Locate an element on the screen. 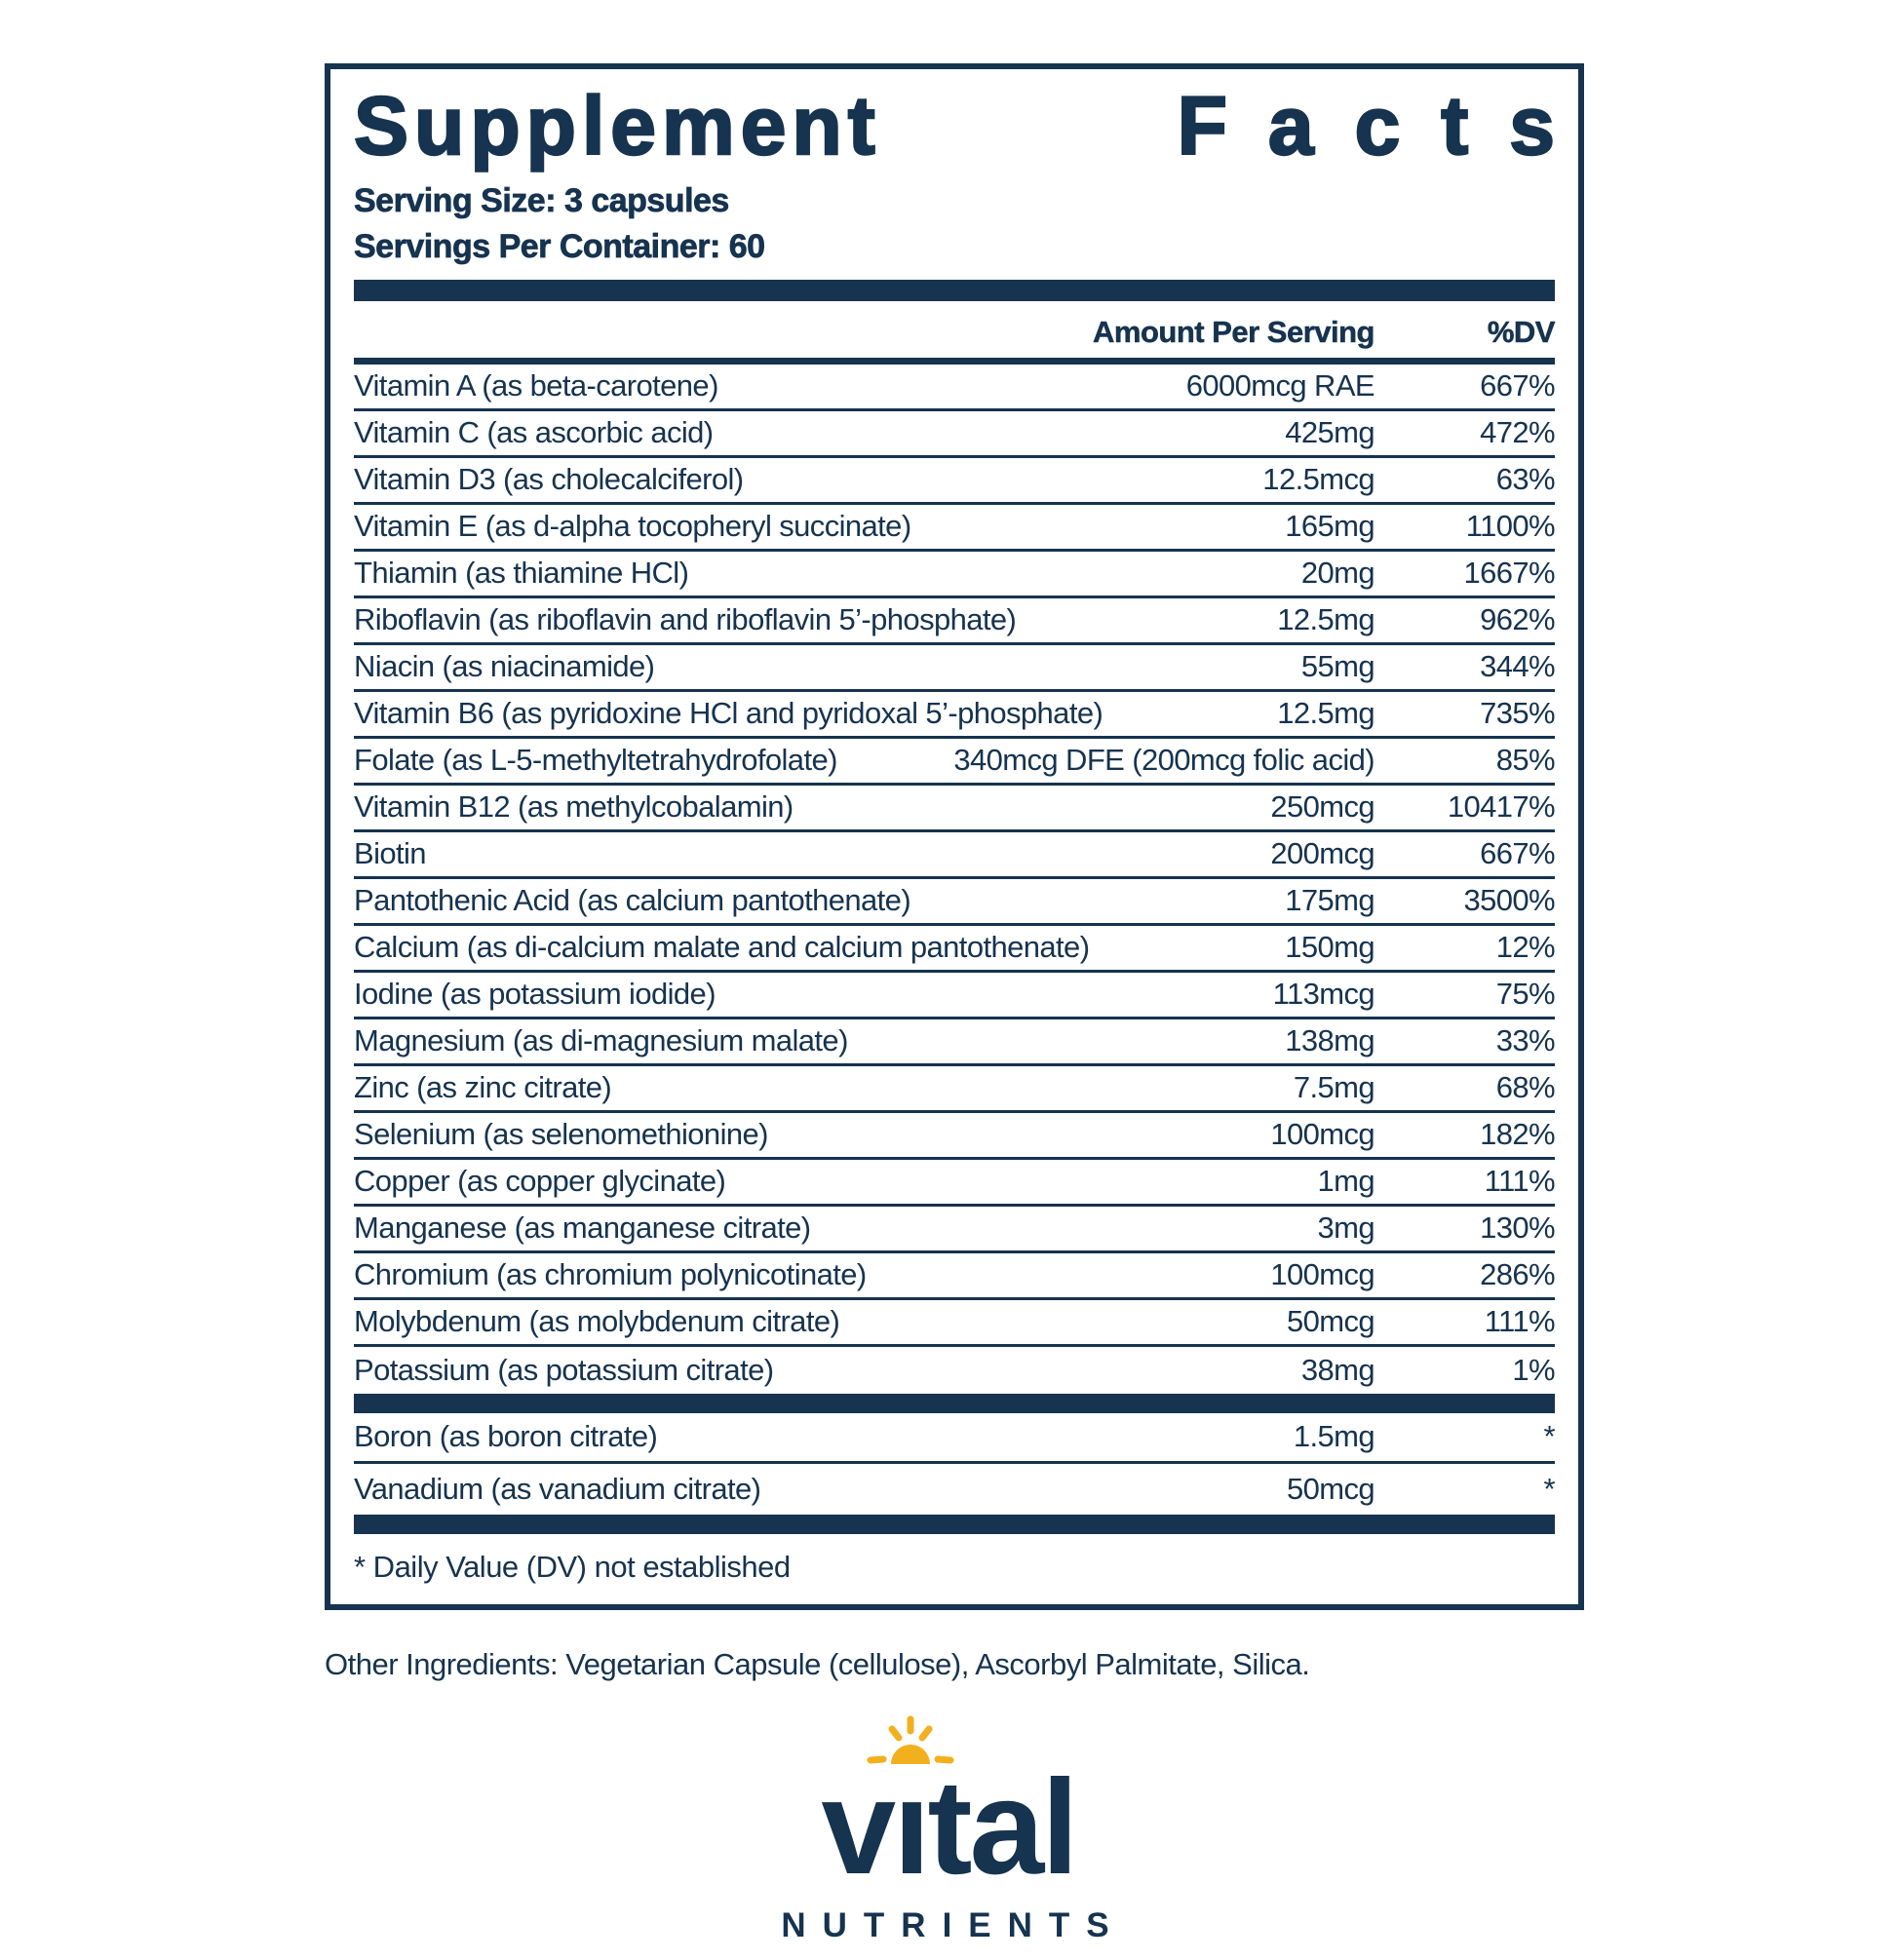  nutrient-amount: 7.5mg is located at coordinates (1334, 1087).